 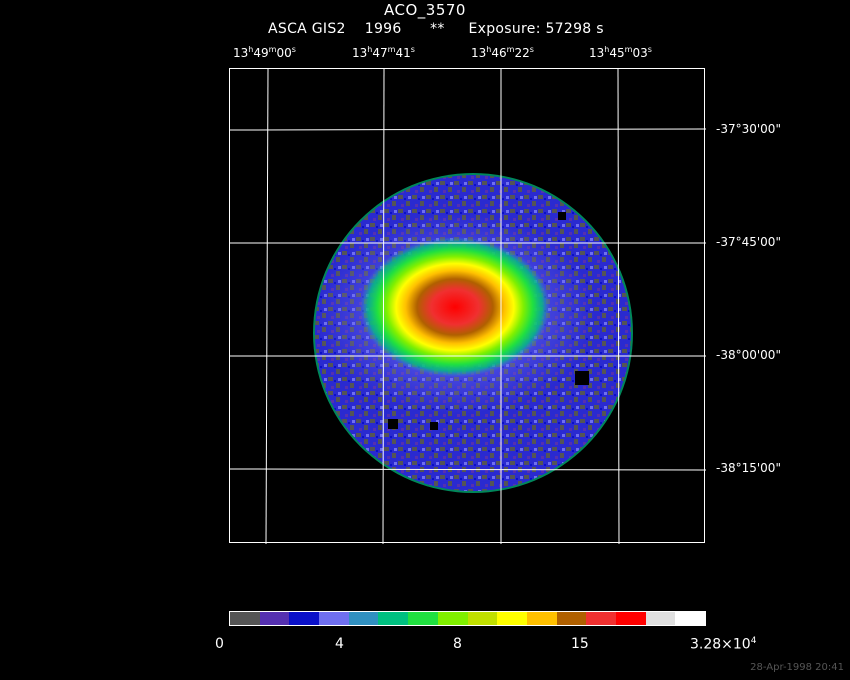 What do you see at coordinates (425, 10) in the screenshot?
I see `image-title: ACO_3570` at bounding box center [425, 10].